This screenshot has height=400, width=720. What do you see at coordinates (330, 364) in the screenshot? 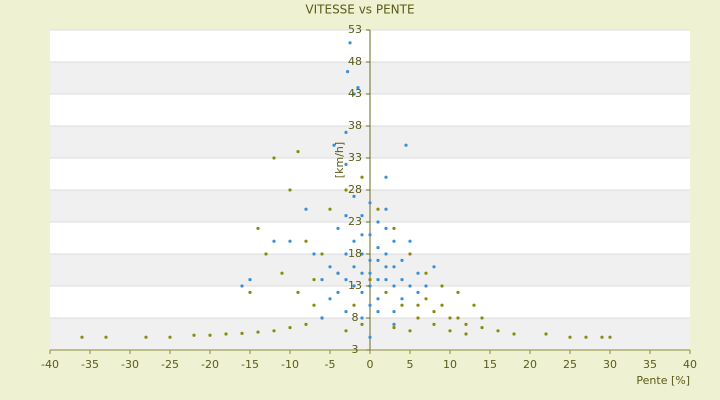
I see `x-tick-label: -5` at bounding box center [330, 364].